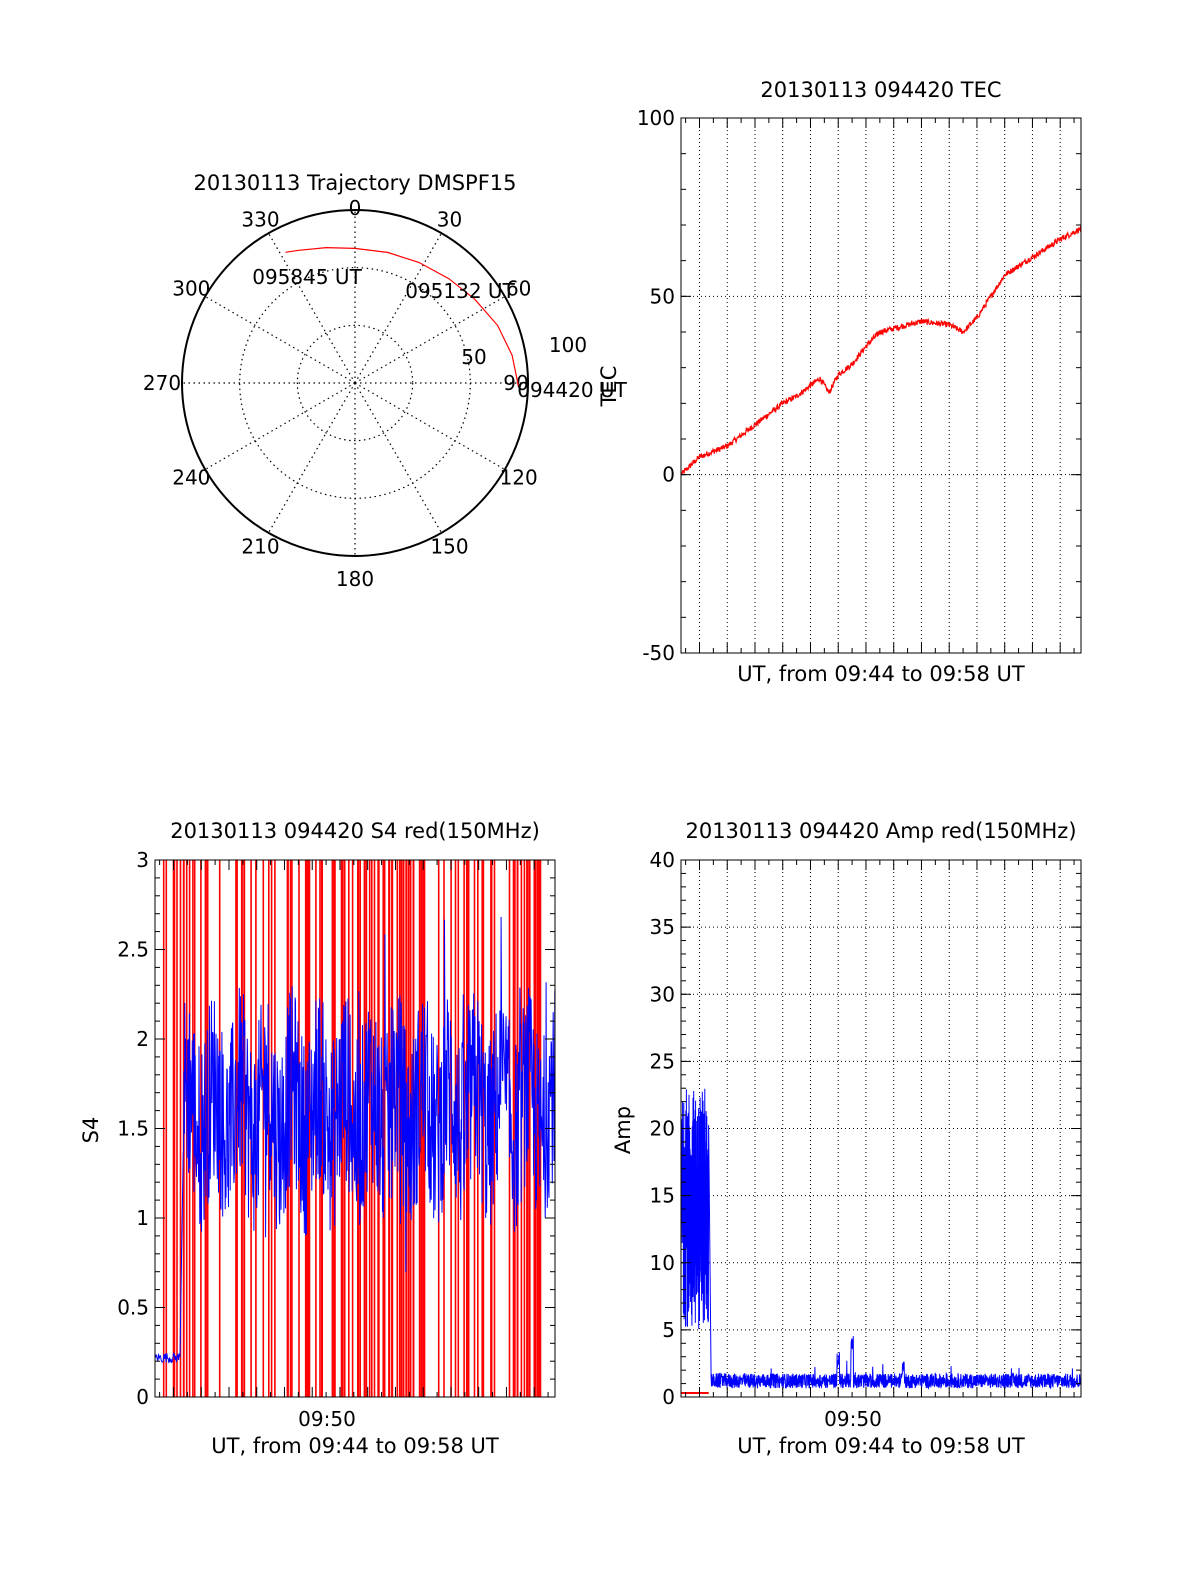 This screenshot has width=1200, height=1575. Describe the element at coordinates (572, 390) in the screenshot. I see `polar-time-annotation: 094420 UT` at that location.